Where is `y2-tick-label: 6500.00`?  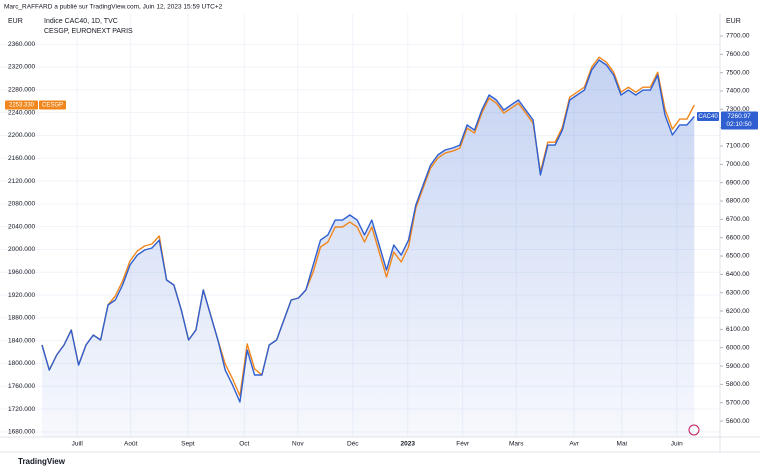
y2-tick-label: 6500.00 is located at coordinates (738, 256).